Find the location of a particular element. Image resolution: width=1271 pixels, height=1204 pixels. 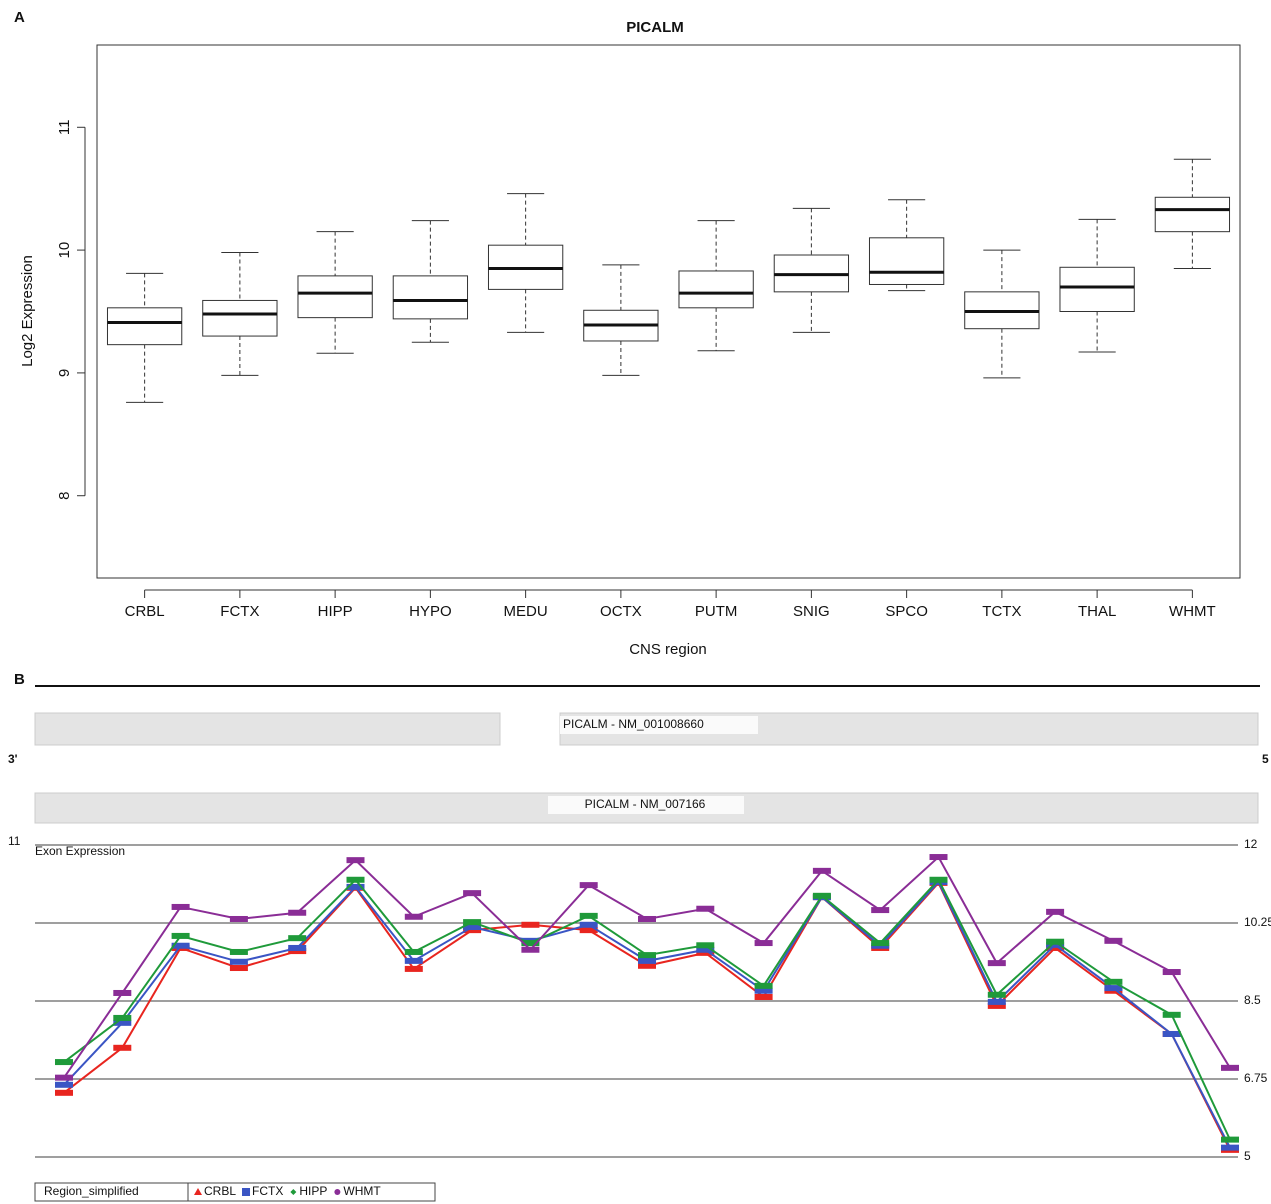

y-tick-label: 6.75 is located at coordinates (1256, 1078).